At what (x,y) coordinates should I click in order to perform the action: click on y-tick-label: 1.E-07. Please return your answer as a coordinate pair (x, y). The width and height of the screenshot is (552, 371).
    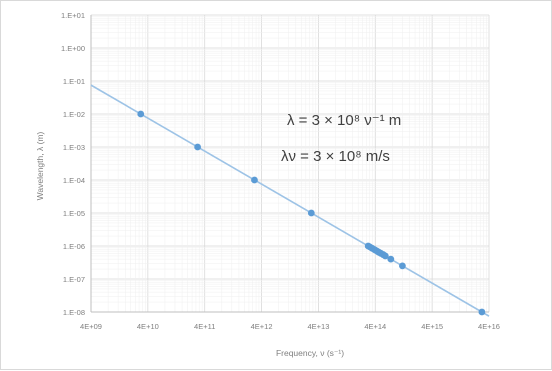
    Looking at the image, I should click on (74, 279).